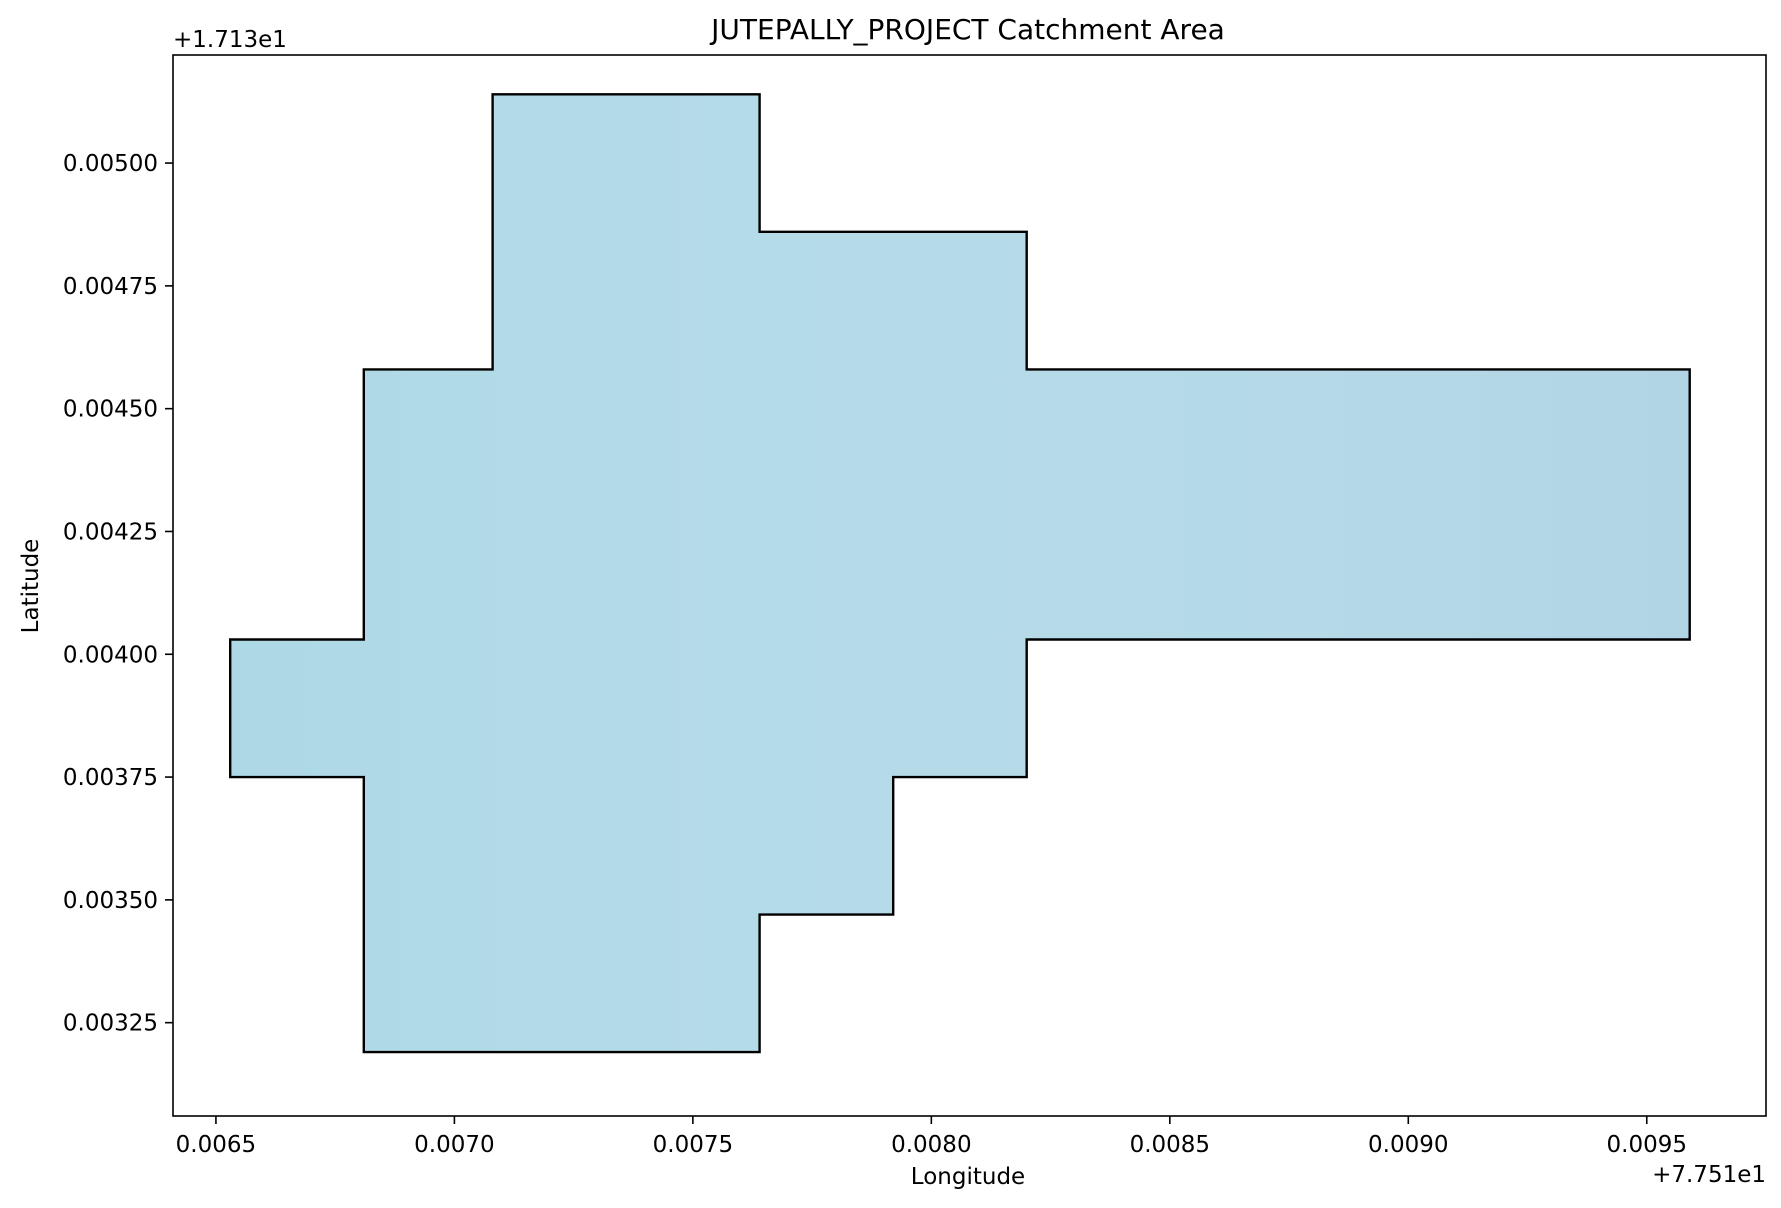  What do you see at coordinates (454, 1145) in the screenshot?
I see `x-tick-label: 0.0070` at bounding box center [454, 1145].